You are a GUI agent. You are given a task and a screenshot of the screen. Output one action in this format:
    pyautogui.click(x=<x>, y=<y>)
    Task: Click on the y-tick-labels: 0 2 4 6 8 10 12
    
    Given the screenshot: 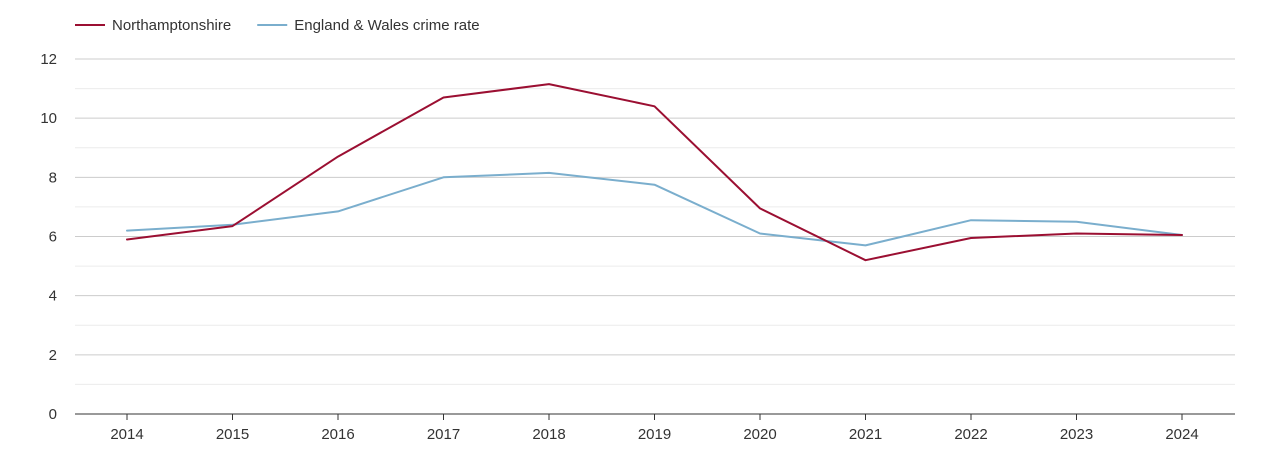 What is the action you would take?
    pyautogui.click(x=48, y=237)
    